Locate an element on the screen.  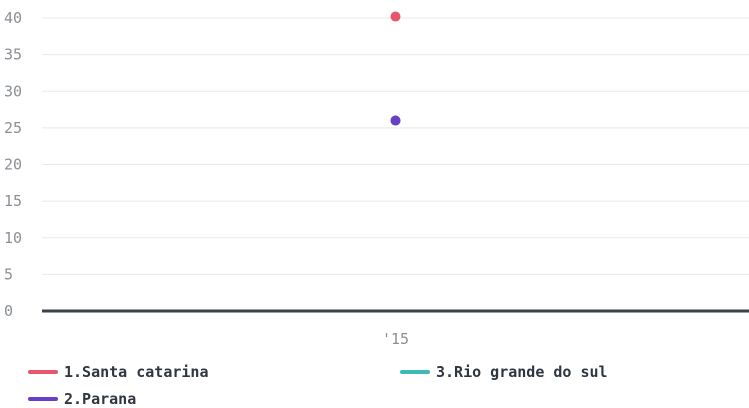
legend-label: 1.Santa catarina is located at coordinates (136, 372).